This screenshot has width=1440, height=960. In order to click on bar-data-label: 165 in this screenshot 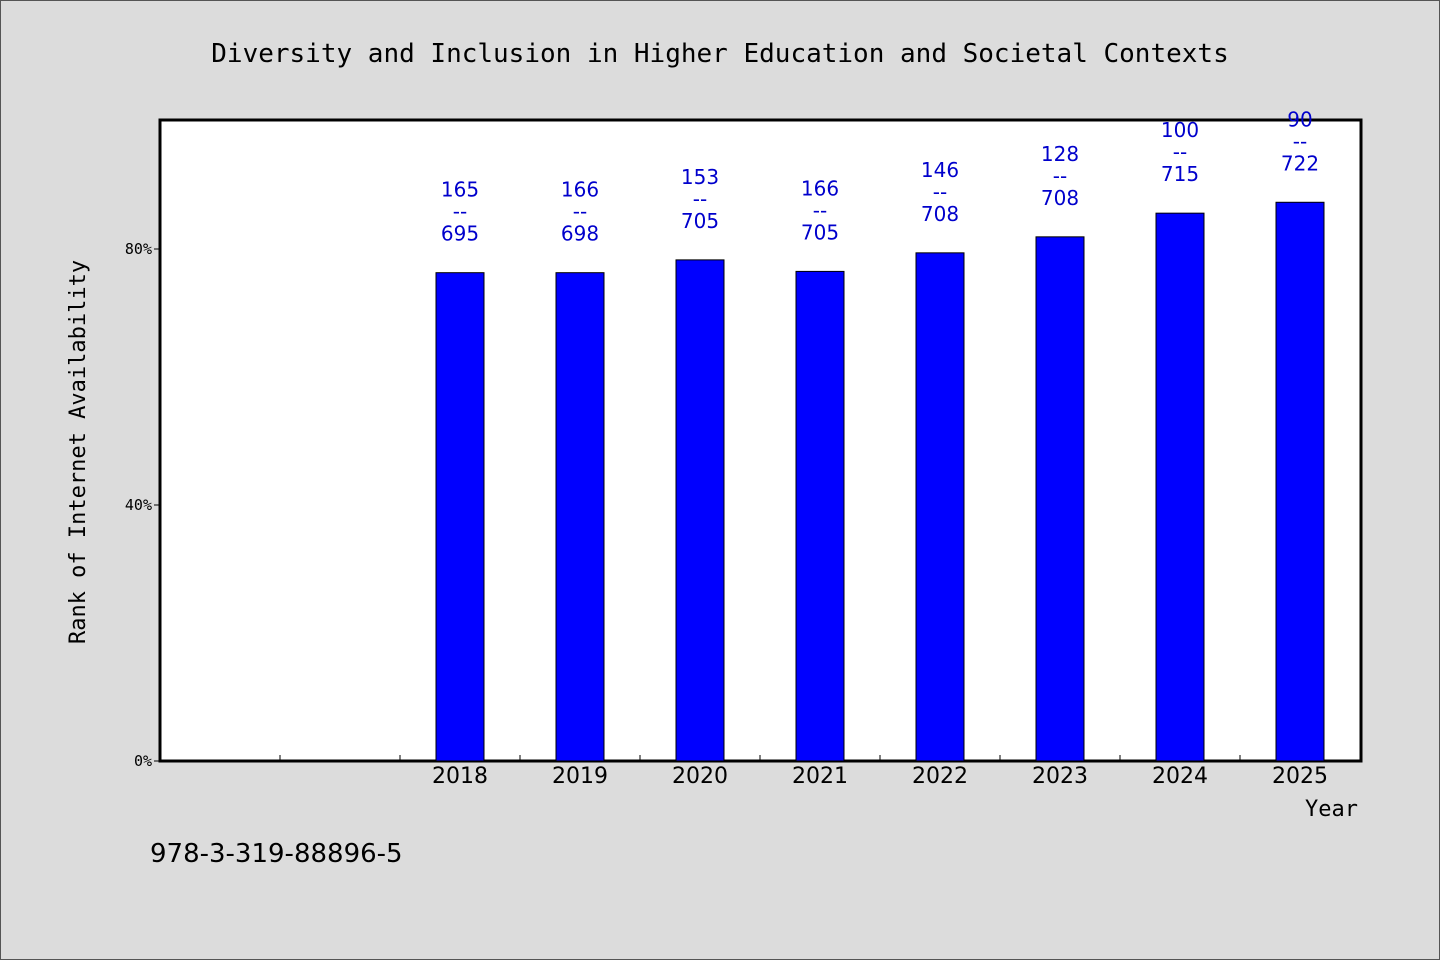, I will do `click(460, 190)`.